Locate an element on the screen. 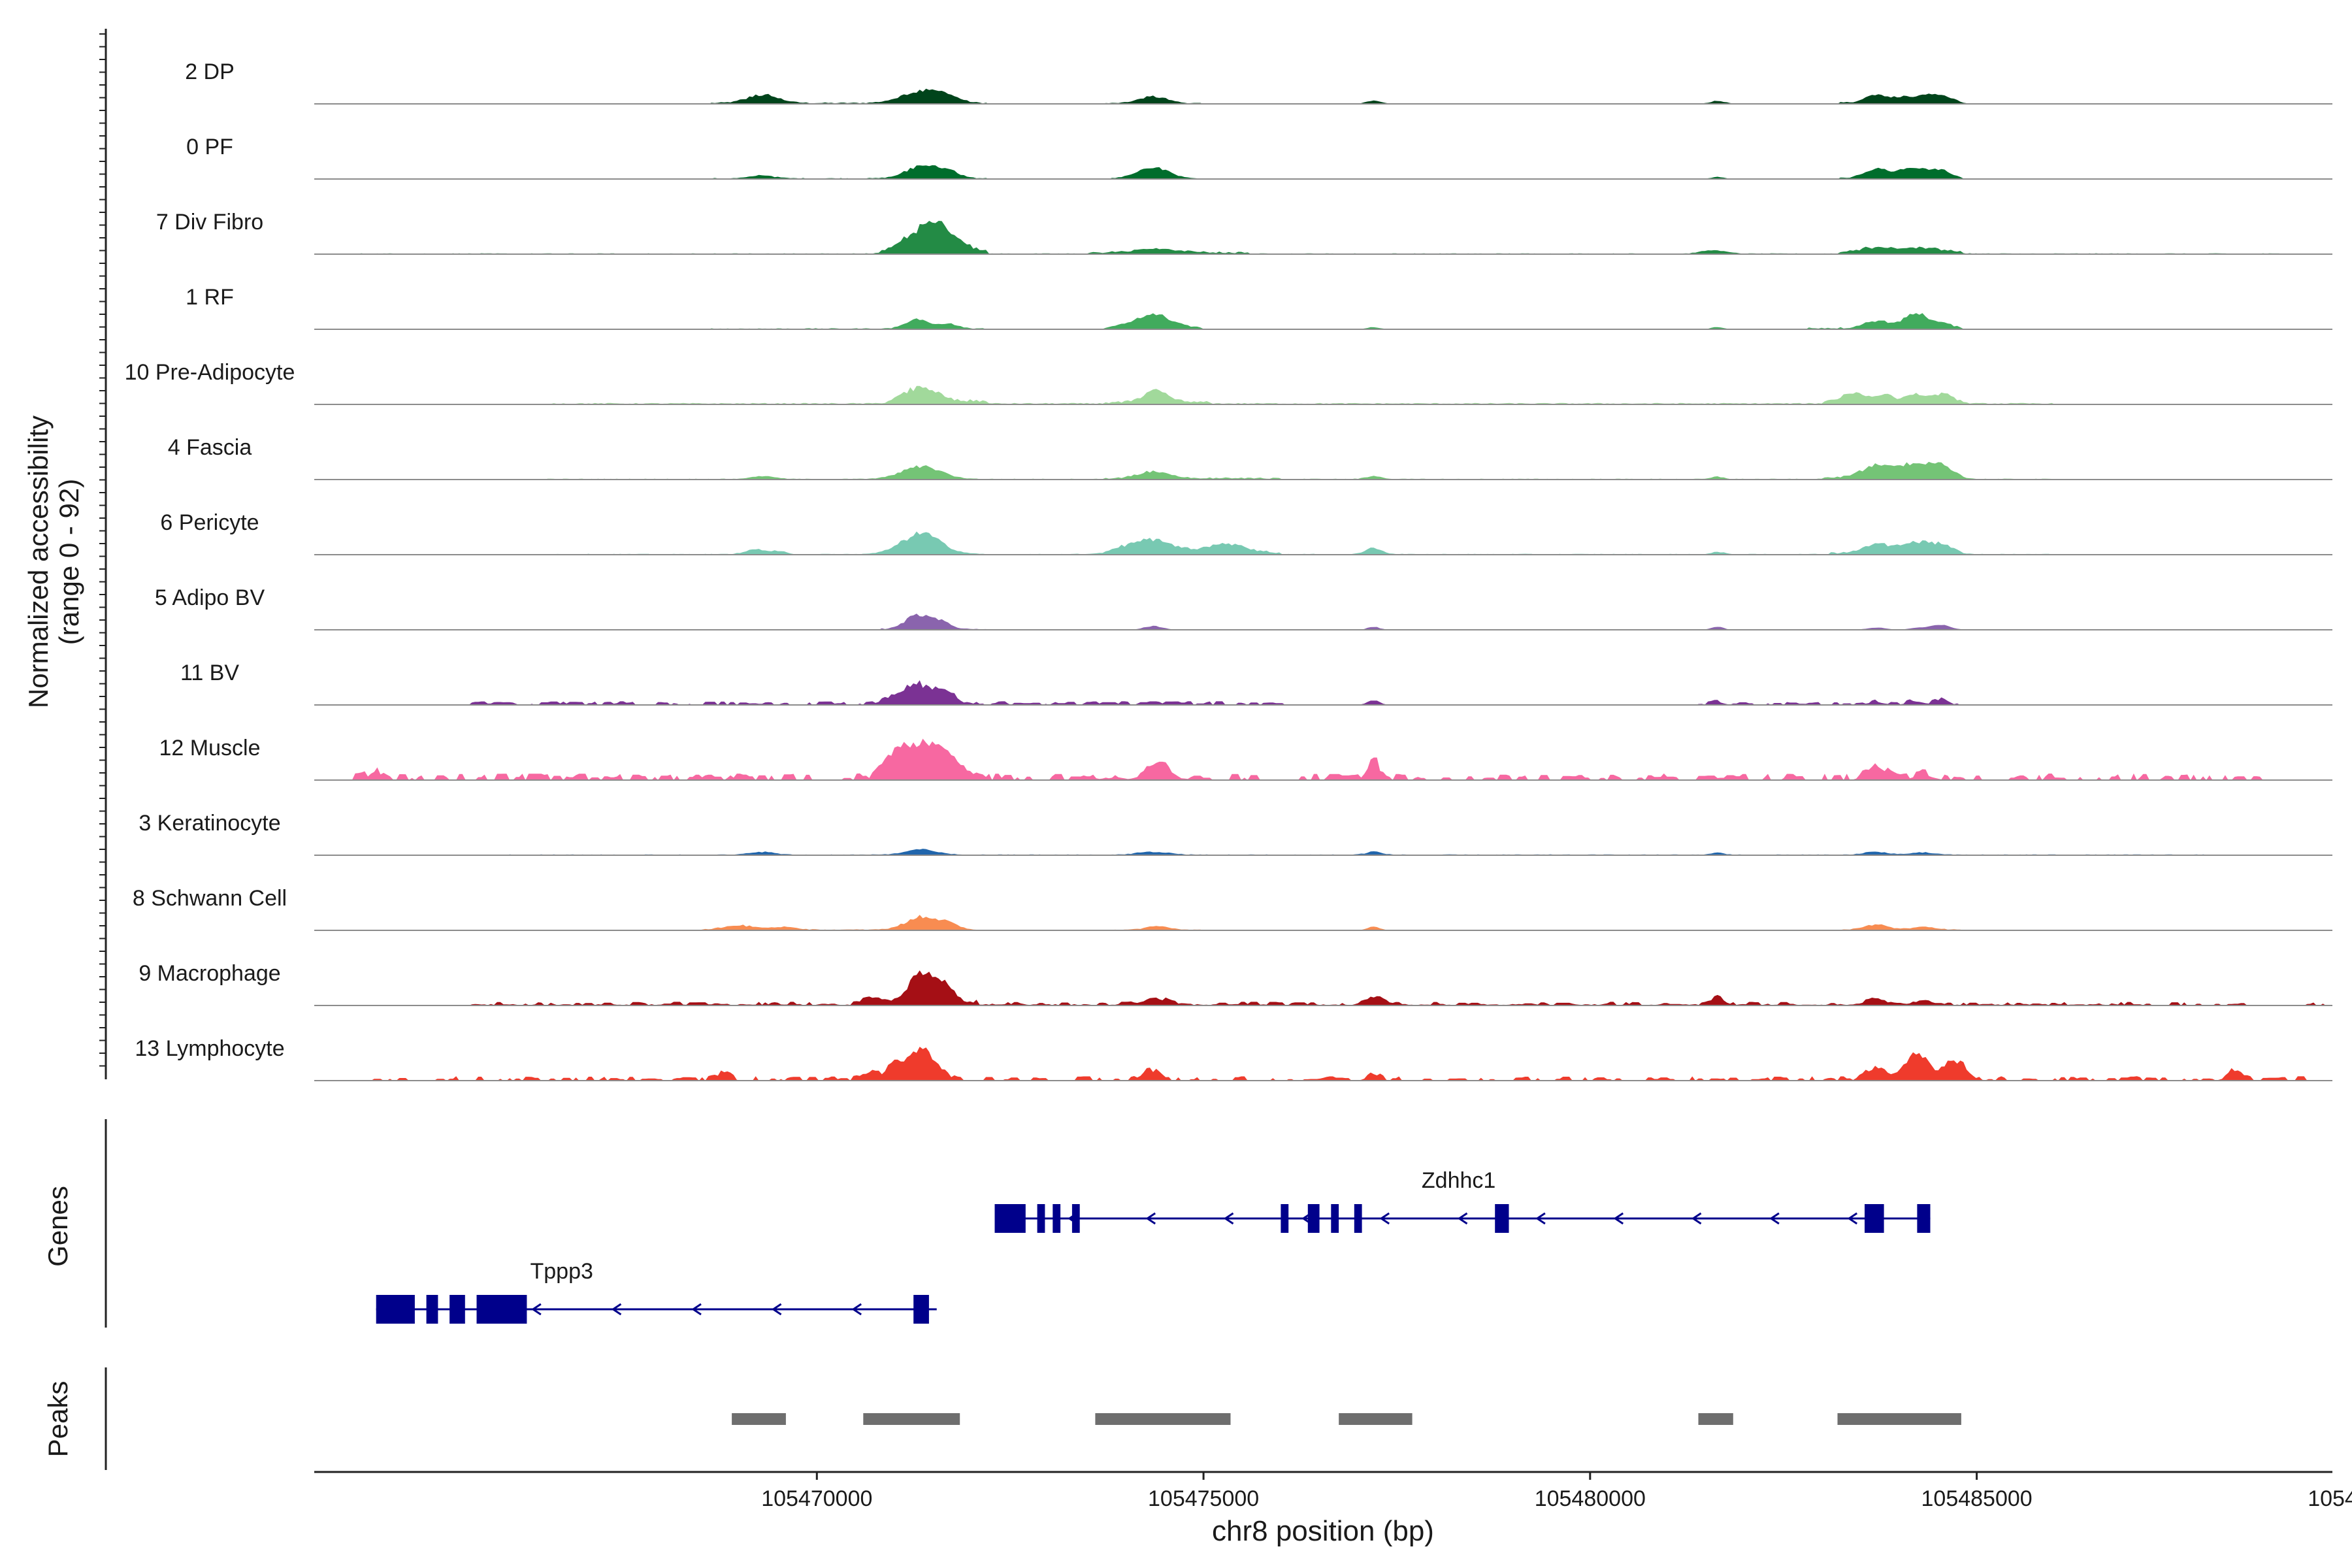 The image size is (2352, 1568). track-label: 13 Lymphocyte is located at coordinates (209, 1048).